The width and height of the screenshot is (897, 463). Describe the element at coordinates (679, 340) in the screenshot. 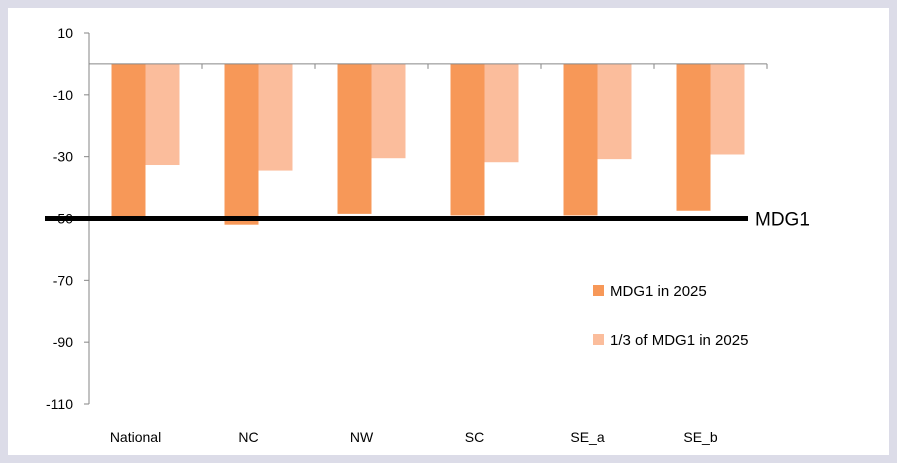

I see `legend-label-2: 1/3 of MDG1 in 2025` at that location.